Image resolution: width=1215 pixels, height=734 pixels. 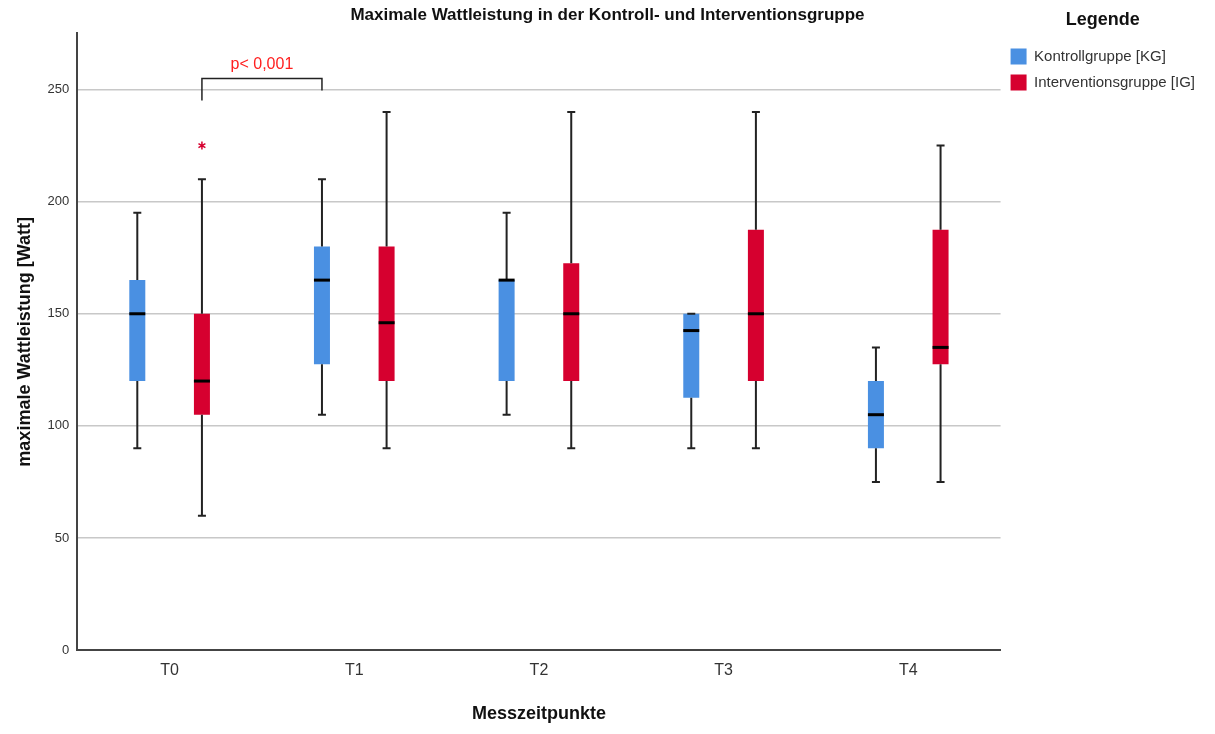 What do you see at coordinates (170, 670) in the screenshot?
I see `x-tick-label: T0` at bounding box center [170, 670].